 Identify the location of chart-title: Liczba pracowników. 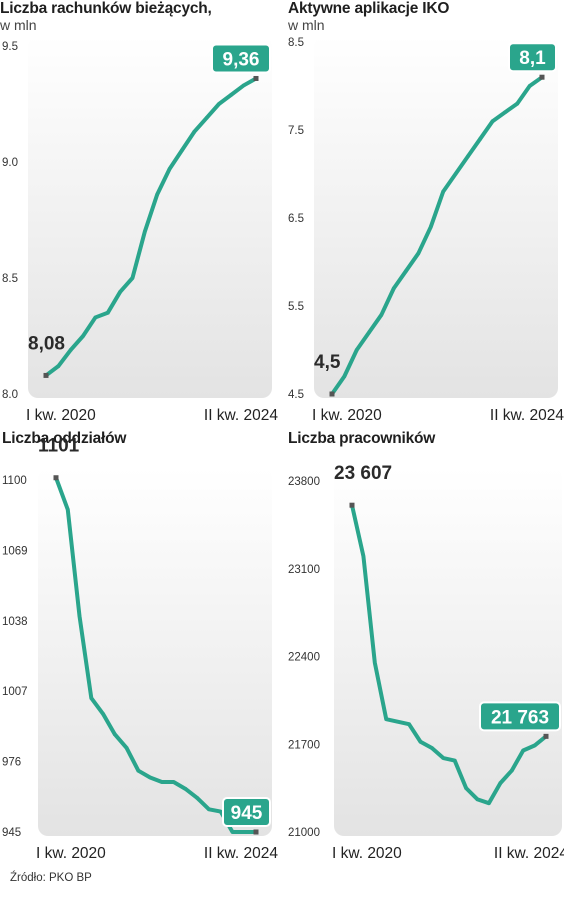
(362, 438).